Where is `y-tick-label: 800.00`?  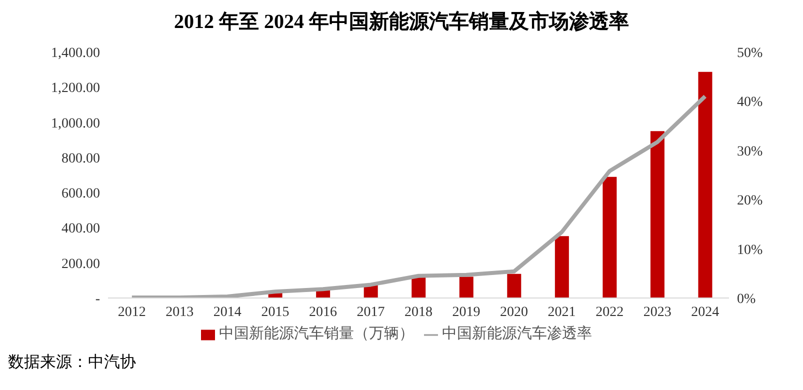
y-tick-label: 800.00 is located at coordinates (81, 158).